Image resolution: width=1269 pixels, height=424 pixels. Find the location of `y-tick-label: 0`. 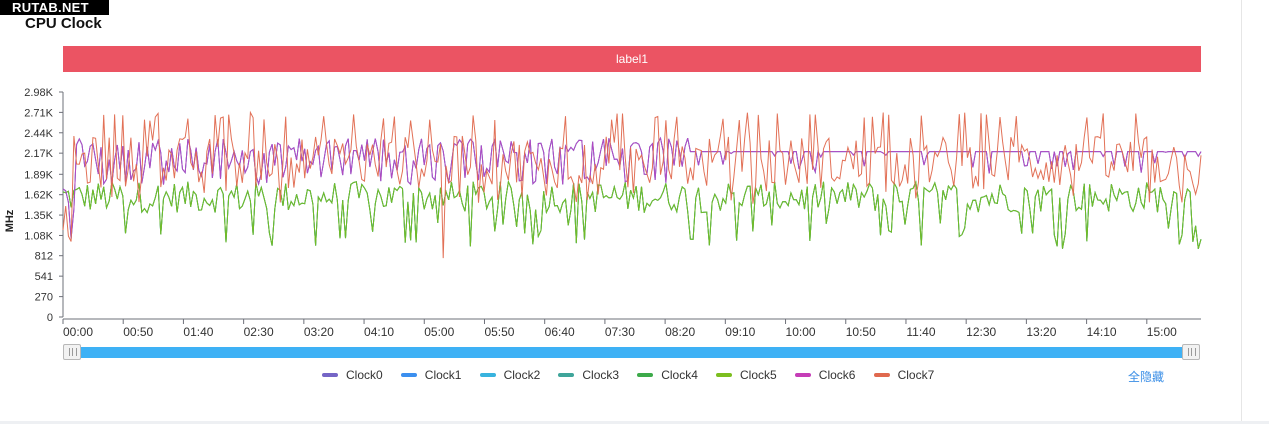

y-tick-label: 0 is located at coordinates (50, 318).